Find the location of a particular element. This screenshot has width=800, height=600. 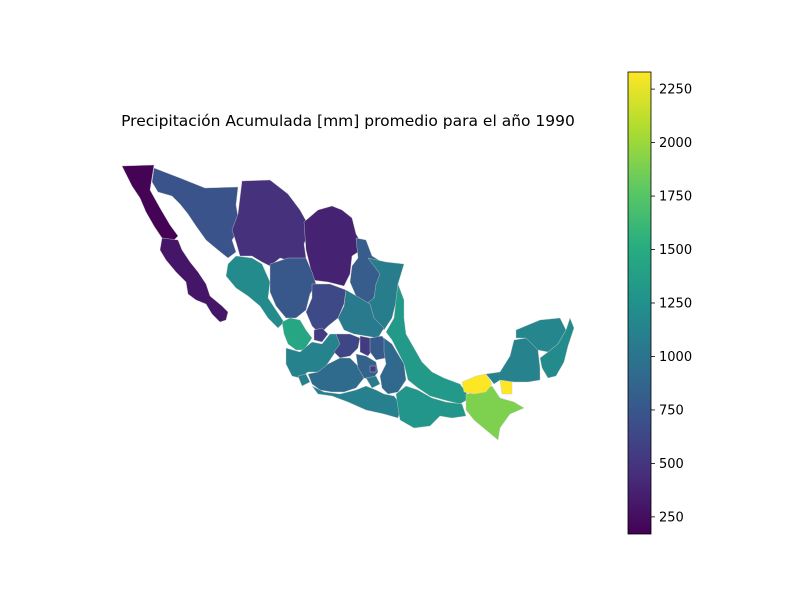

region-quintana-roo is located at coordinates (557, 348).